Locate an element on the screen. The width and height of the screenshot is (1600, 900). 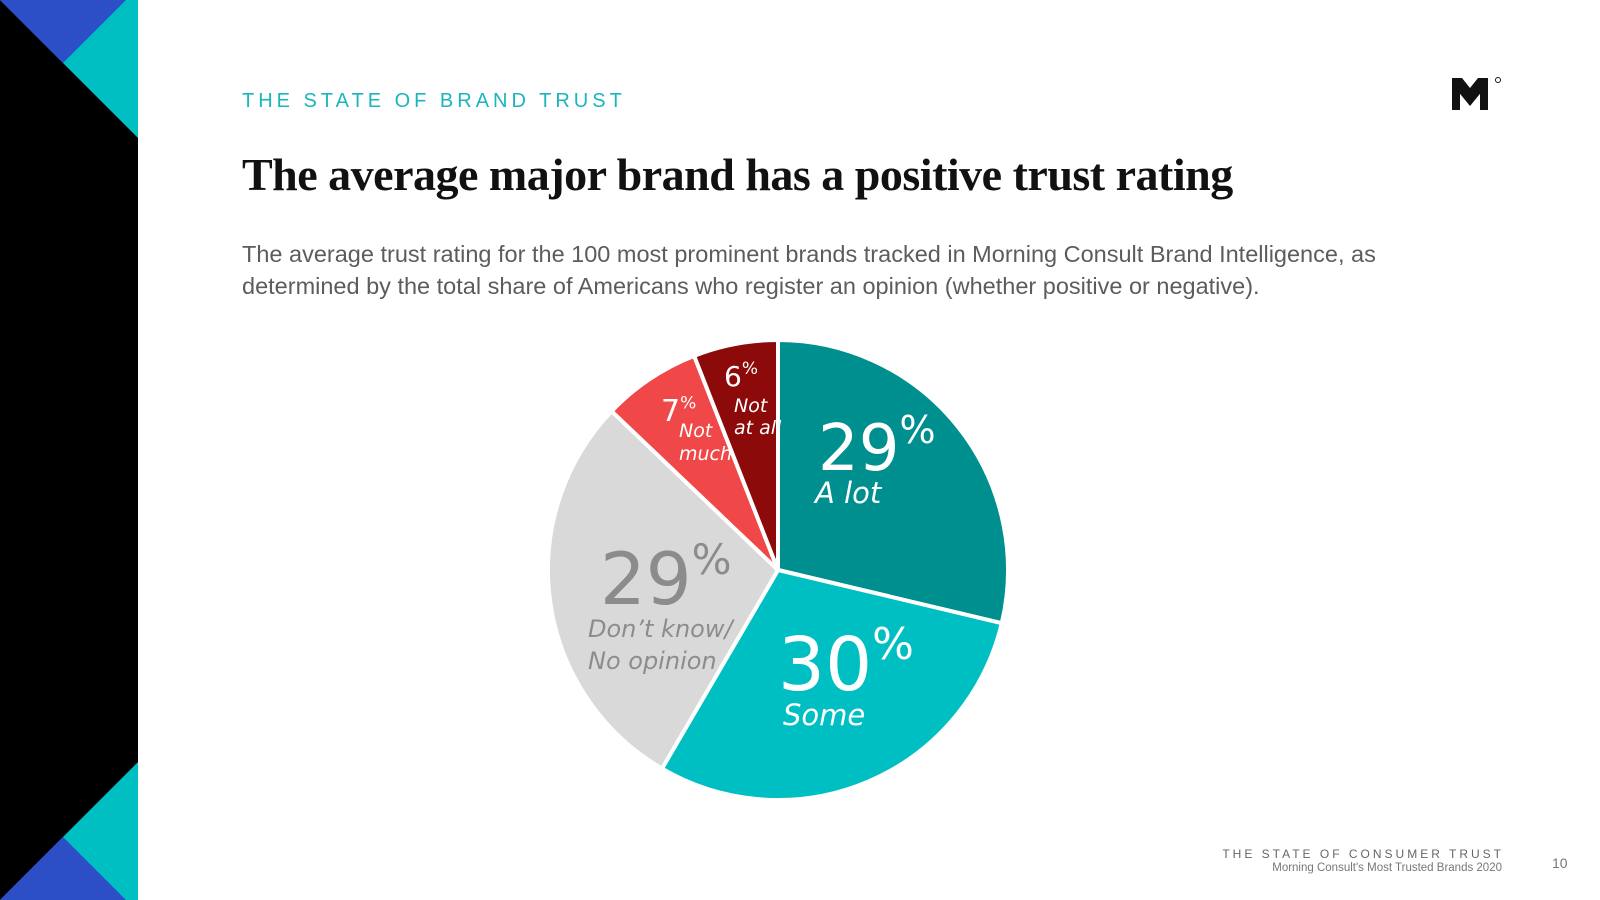
data-label-category-don-t-know-no-opinion: Don’t know/No opinion is located at coordinates (661, 645).